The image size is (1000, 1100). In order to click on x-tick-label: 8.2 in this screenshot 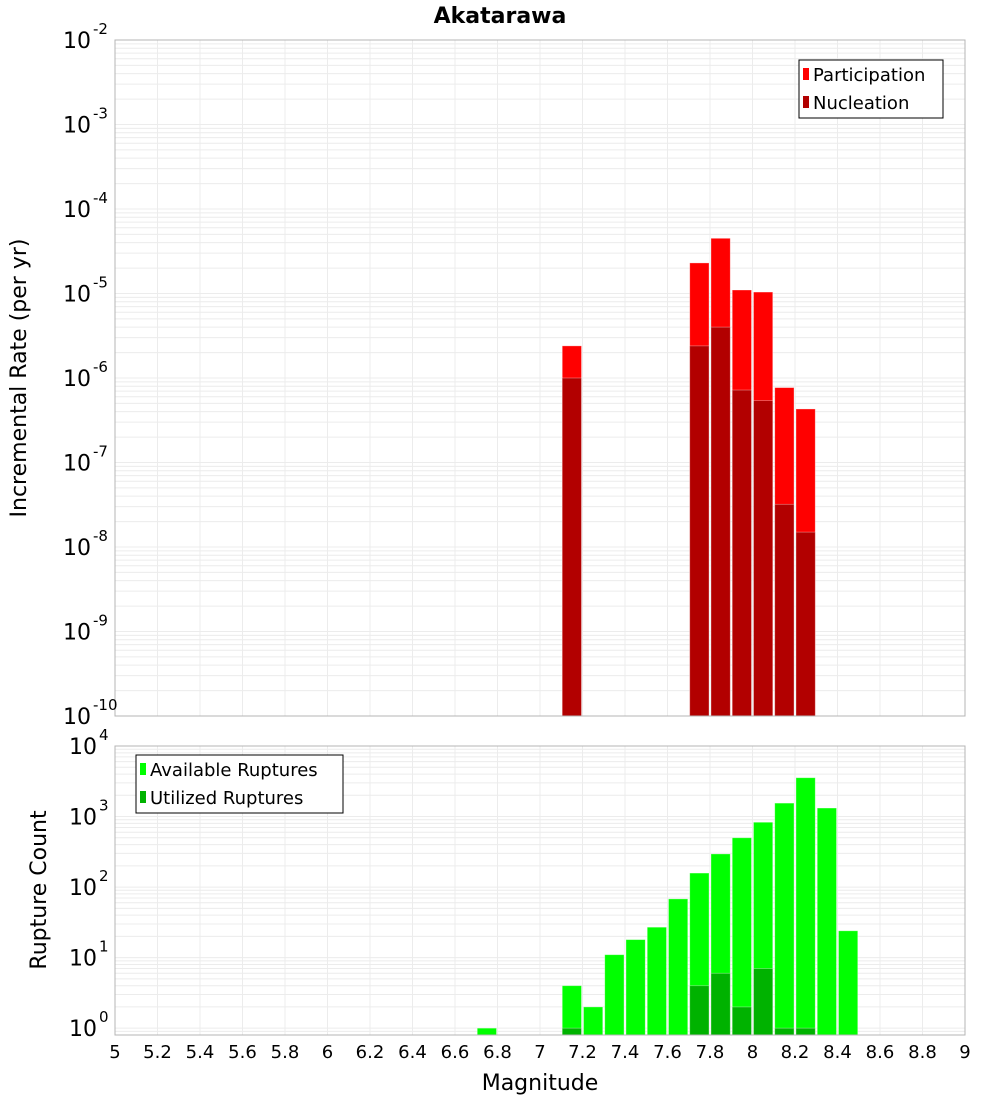, I will do `click(795, 1052)`.